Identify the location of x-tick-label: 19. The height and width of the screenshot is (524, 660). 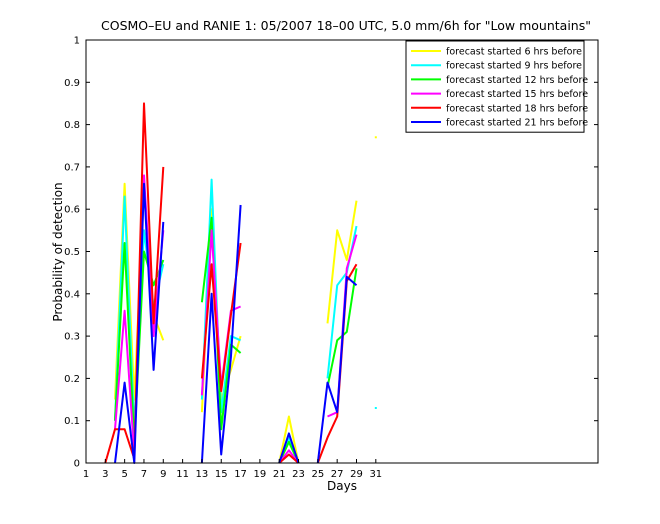
(260, 474).